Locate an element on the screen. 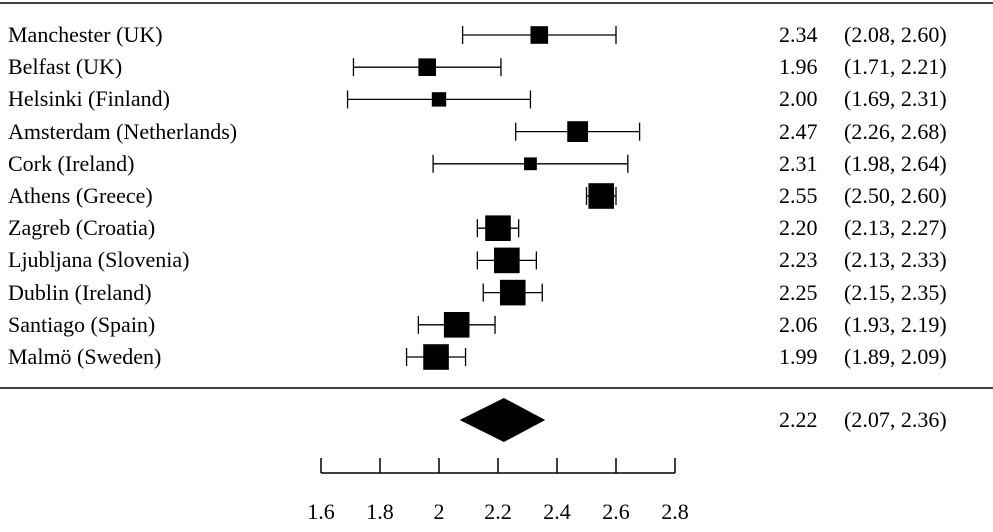  estimate-value: 2.00 is located at coordinates (798, 99).